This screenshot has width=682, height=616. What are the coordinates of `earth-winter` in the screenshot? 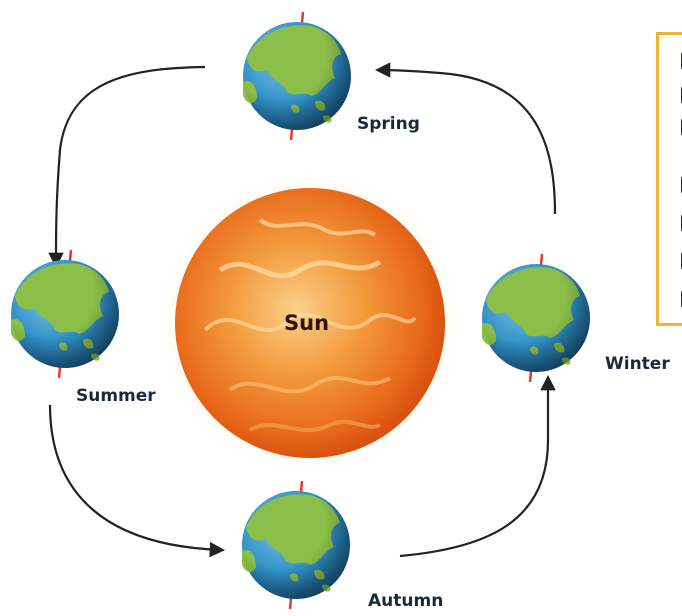 It's located at (536, 318).